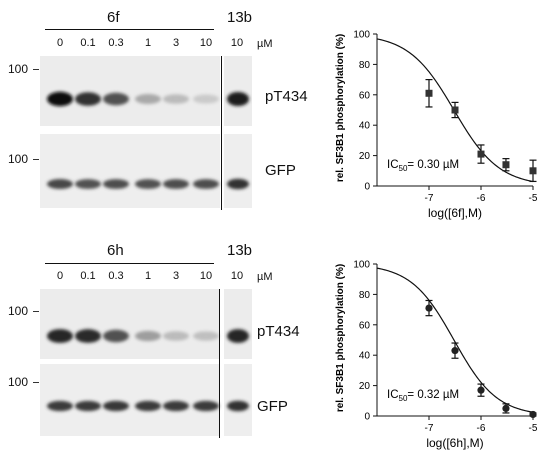 Image resolution: width=550 pixels, height=460 pixels. Describe the element at coordinates (129, 29) in the screenshot. I see `compound-bracket-line` at that location.